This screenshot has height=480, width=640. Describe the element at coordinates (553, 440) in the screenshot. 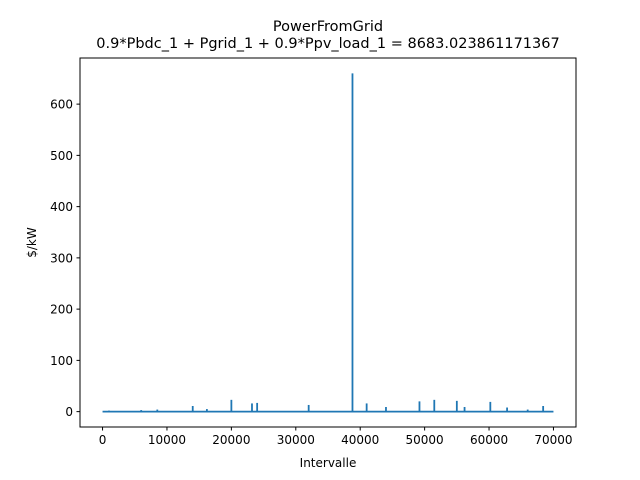

I see `x-tick-label: 70000` at that location.